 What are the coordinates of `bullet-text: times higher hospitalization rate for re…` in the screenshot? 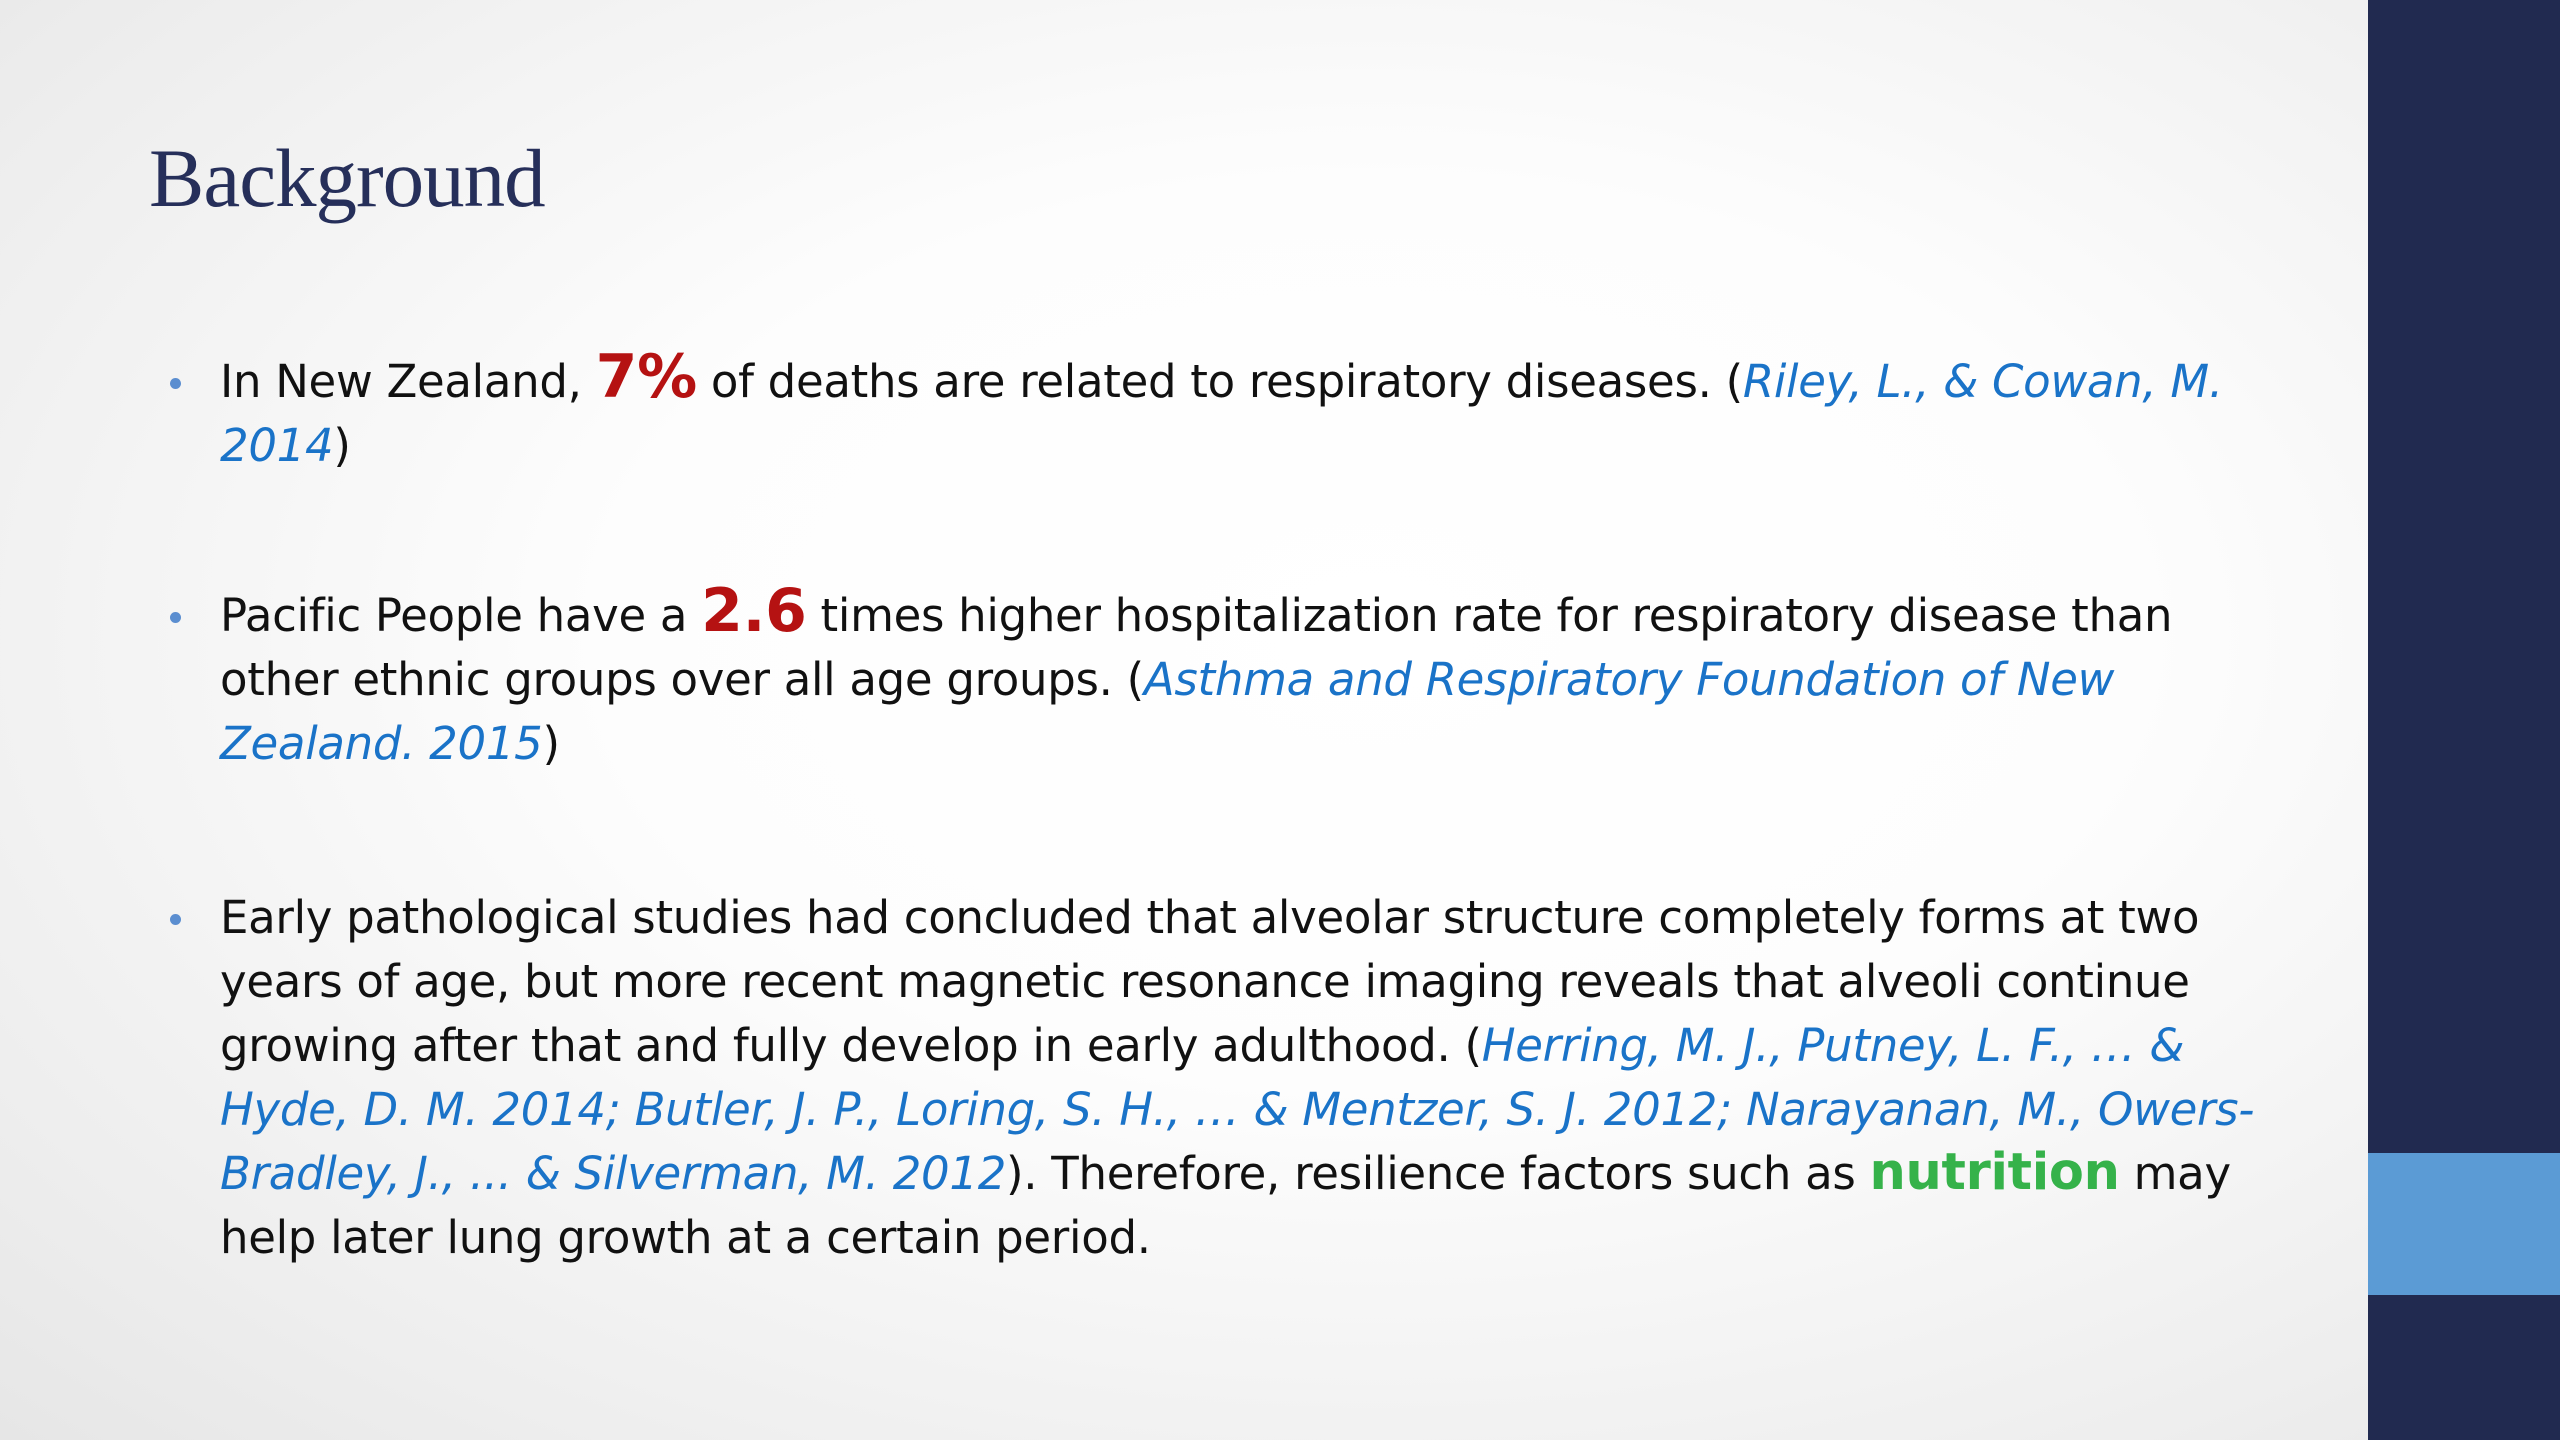 It's located at (1196, 647).